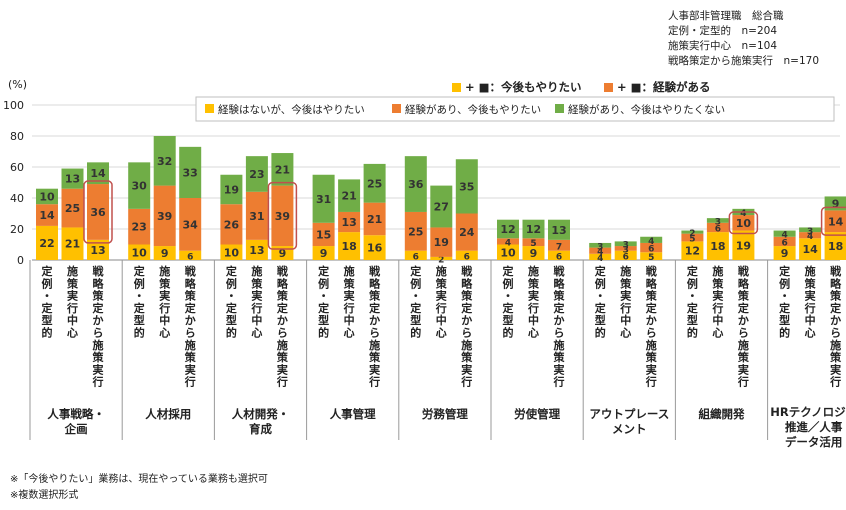 This screenshot has height=510, width=846. What do you see at coordinates (608, 87) in the screenshot?
I see `legend-swatch-orange` at bounding box center [608, 87].